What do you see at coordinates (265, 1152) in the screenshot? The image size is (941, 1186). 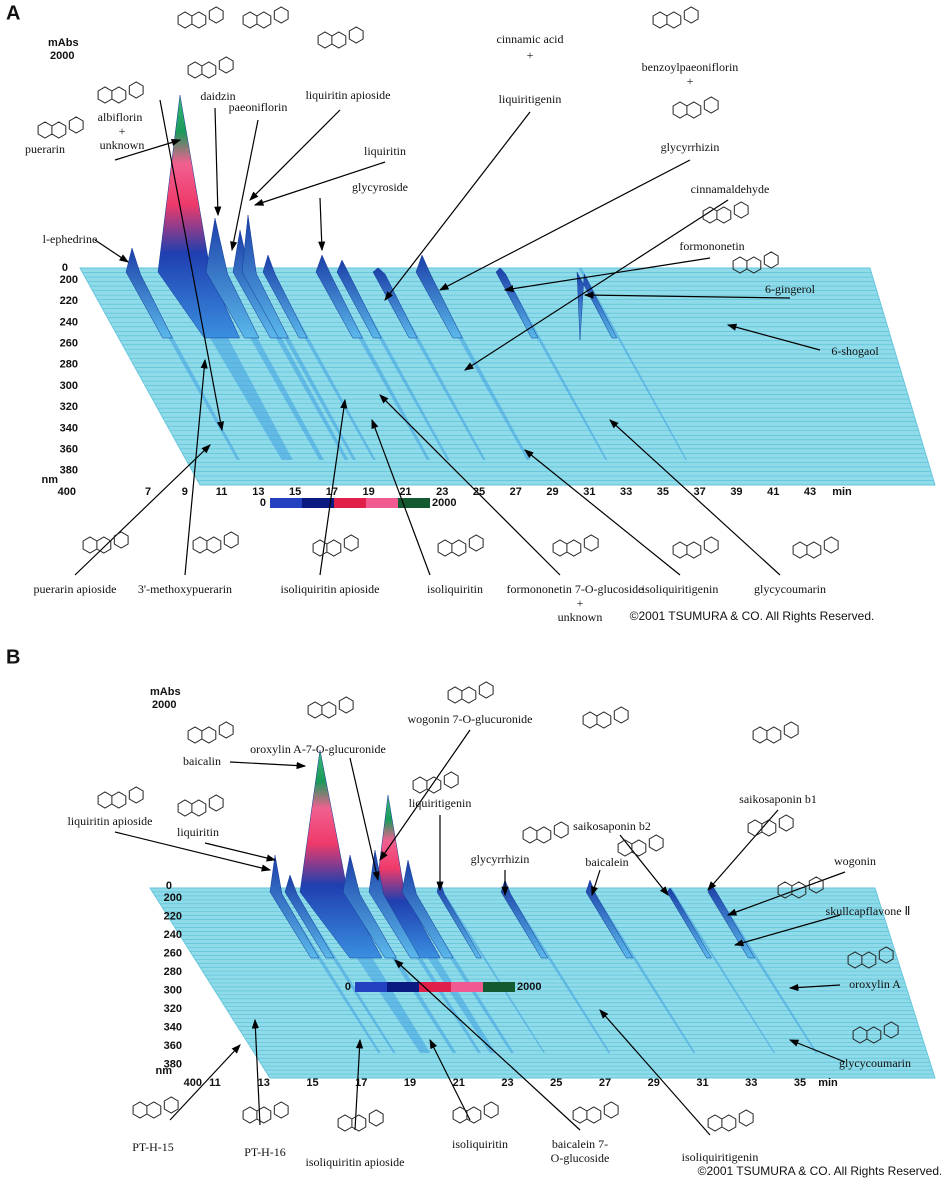 I see `compound-label: PT-H-16` at bounding box center [265, 1152].